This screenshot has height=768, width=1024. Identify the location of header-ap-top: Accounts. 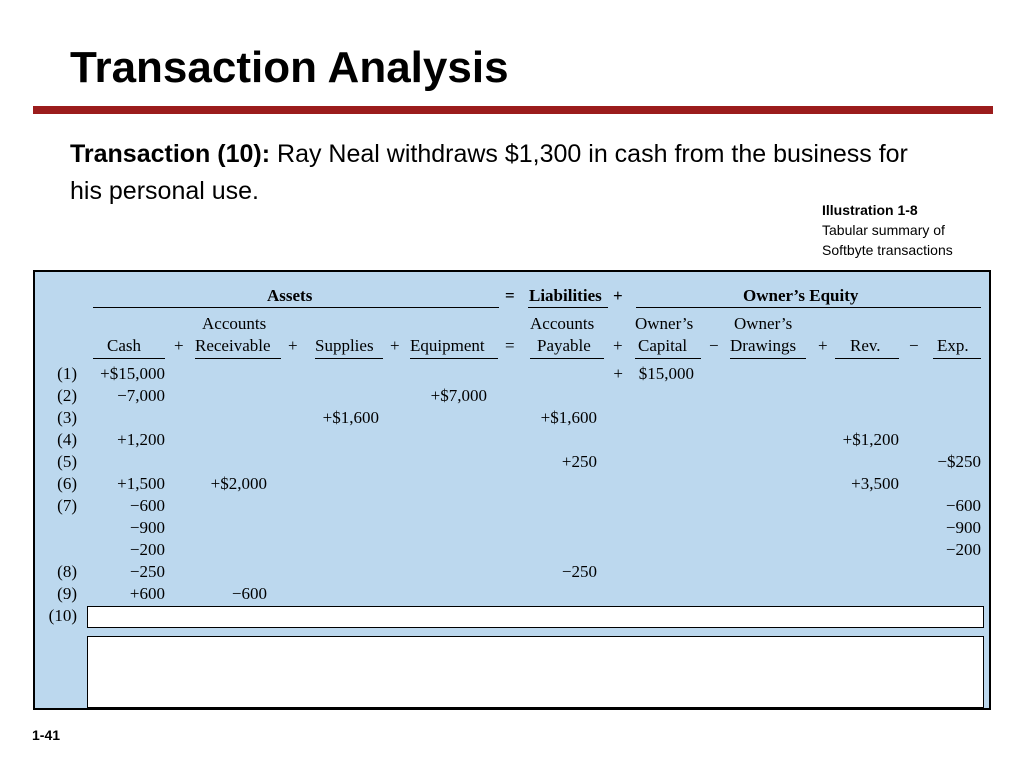
(562, 323).